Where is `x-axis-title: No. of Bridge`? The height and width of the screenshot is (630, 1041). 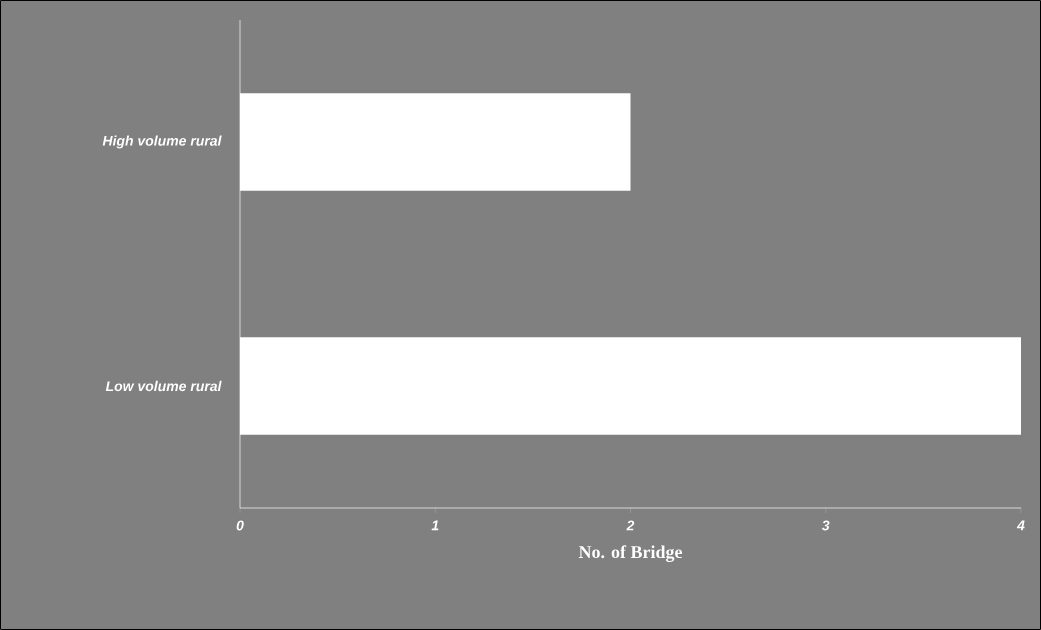
x-axis-title: No. of Bridge is located at coordinates (630, 553).